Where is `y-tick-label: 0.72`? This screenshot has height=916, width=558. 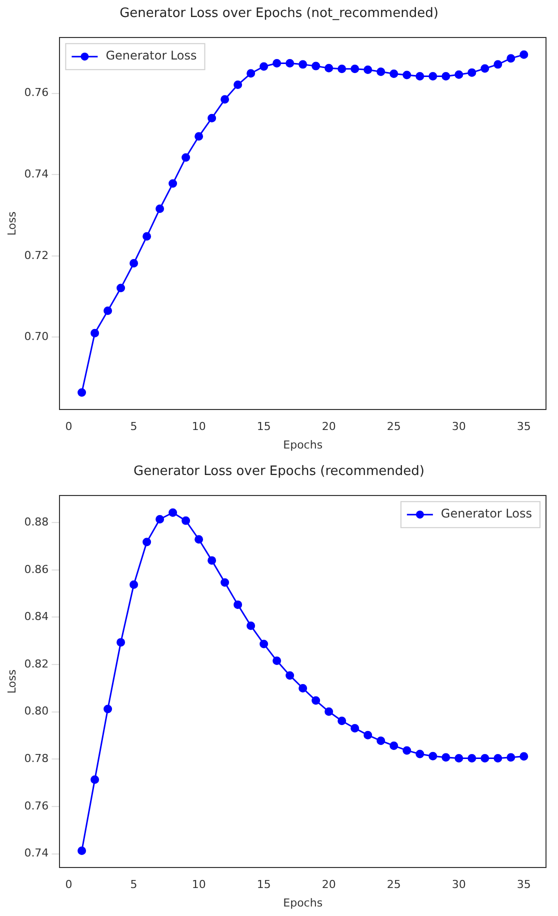
y-tick-label: 0.72 is located at coordinates (36, 255).